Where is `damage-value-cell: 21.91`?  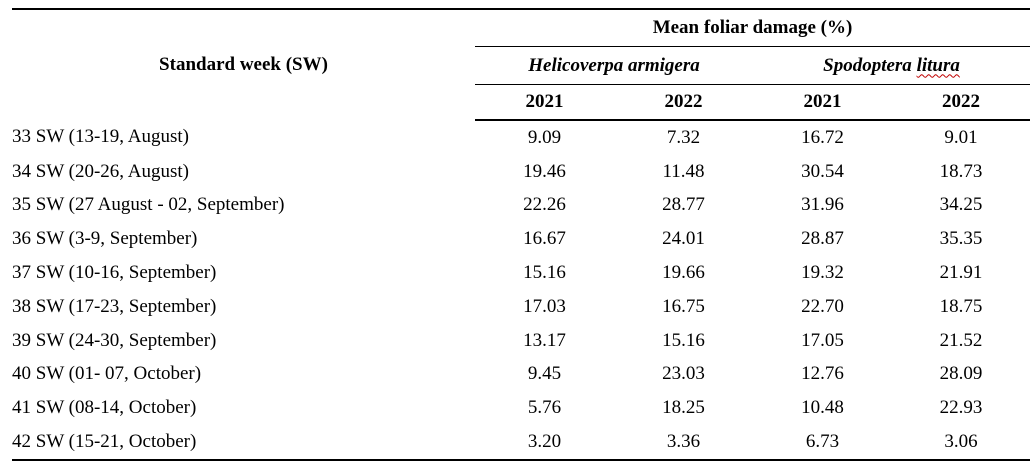 damage-value-cell: 21.91 is located at coordinates (961, 273).